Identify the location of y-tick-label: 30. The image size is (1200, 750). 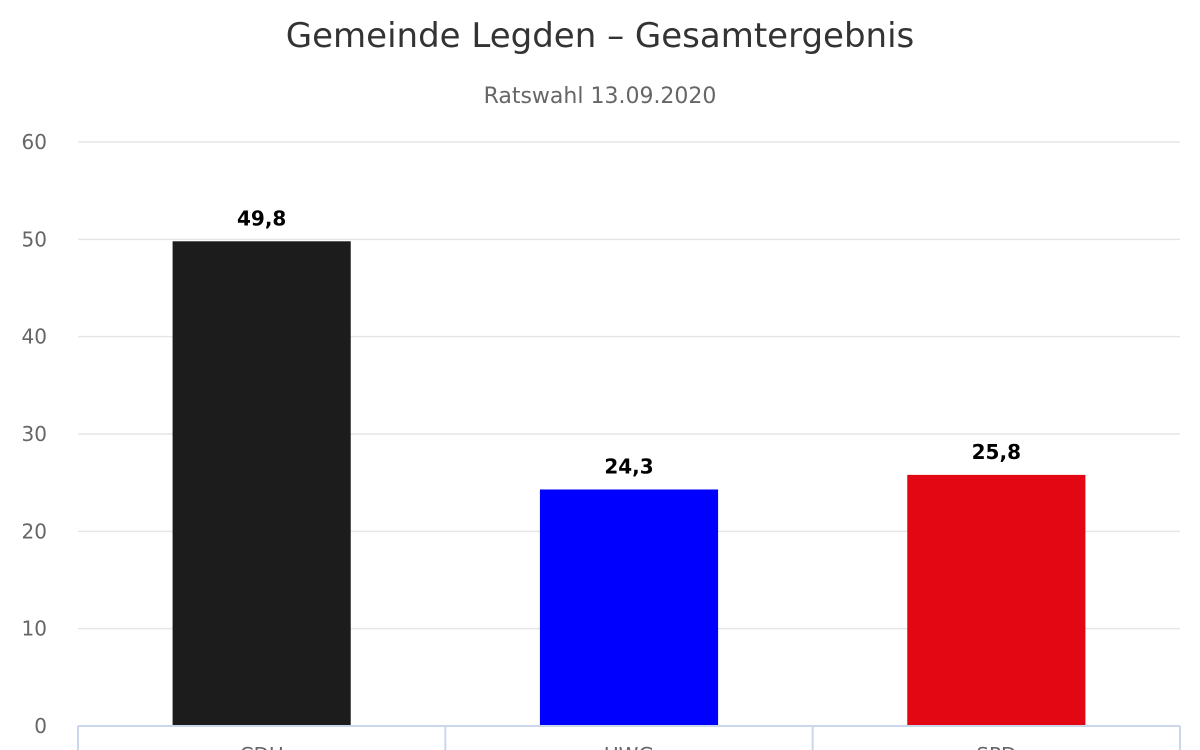
(34, 434).